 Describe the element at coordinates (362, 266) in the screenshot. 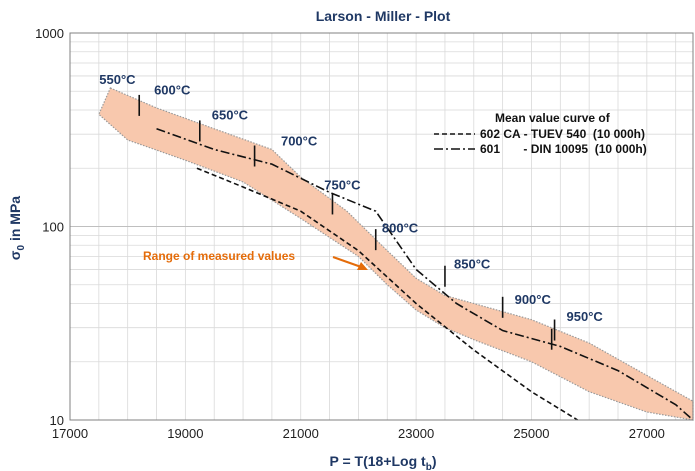

I see `band-arrow-head` at that location.